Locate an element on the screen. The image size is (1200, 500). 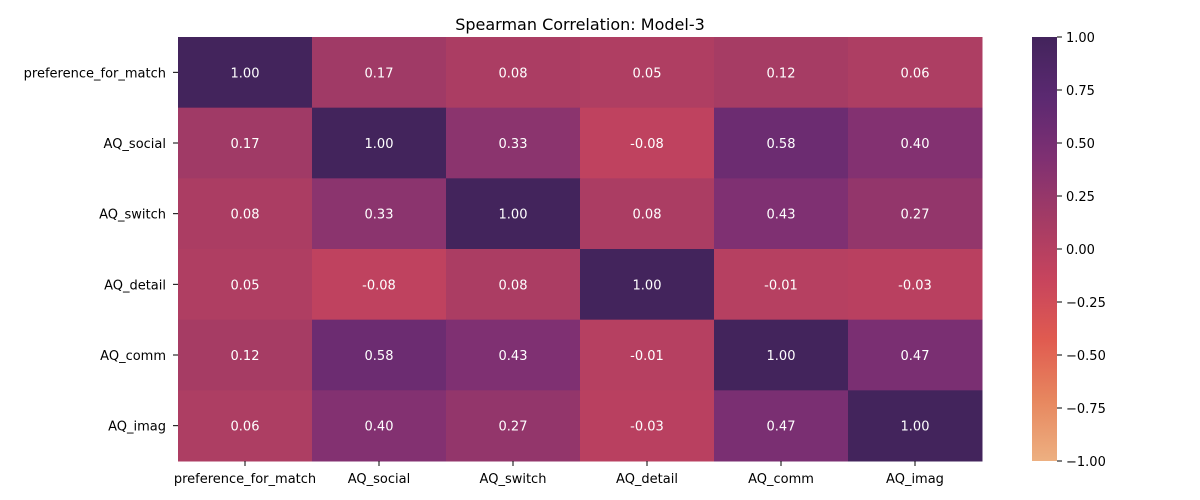
colorbar-tick-label: 1.00 is located at coordinates (1080, 38).